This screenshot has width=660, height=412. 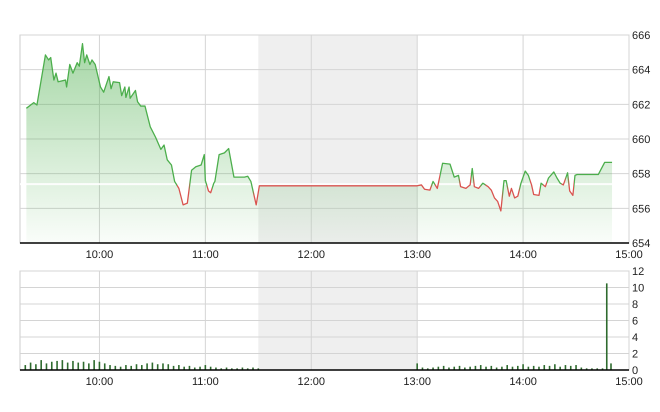 I want to click on y-tick-label: 656, so click(x=641, y=209).